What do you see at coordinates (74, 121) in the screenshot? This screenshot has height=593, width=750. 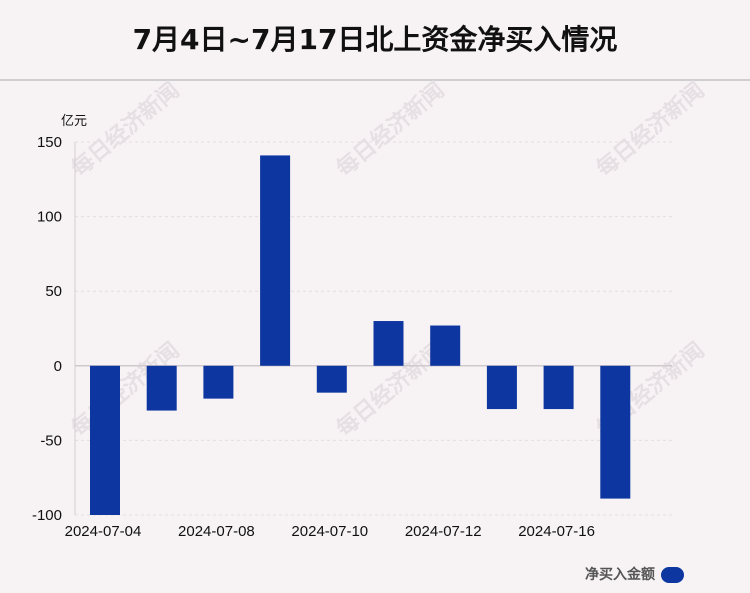 I see `y-unit-label: 亿元` at bounding box center [74, 121].